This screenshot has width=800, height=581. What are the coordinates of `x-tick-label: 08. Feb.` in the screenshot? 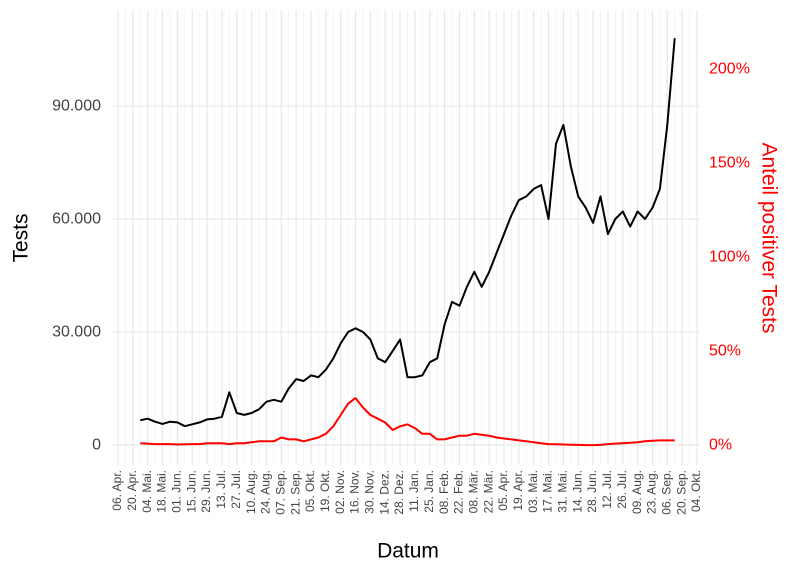 It's located at (444, 492).